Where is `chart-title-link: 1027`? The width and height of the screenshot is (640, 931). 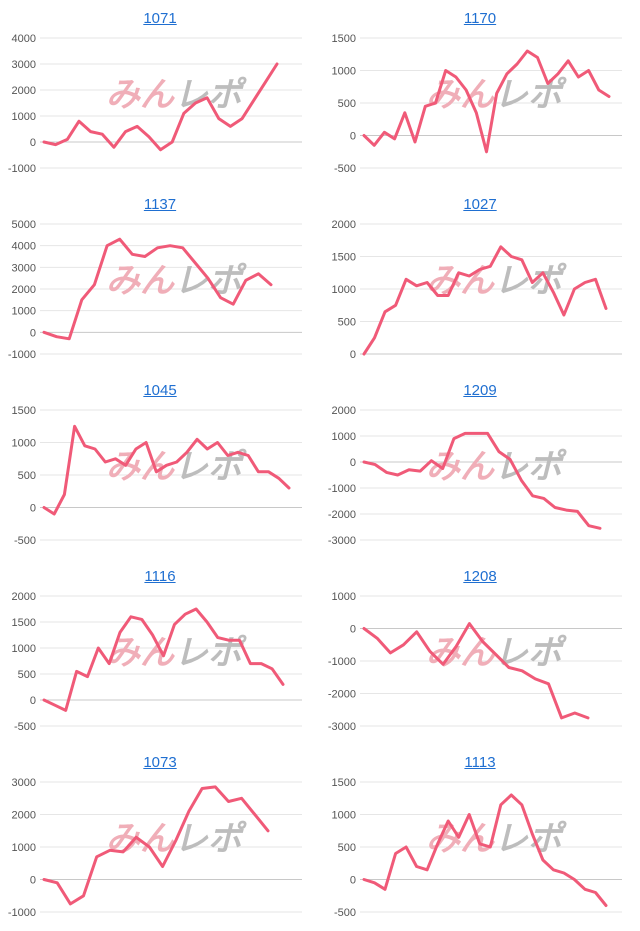
chart-title-link: 1027 is located at coordinates (480, 204).